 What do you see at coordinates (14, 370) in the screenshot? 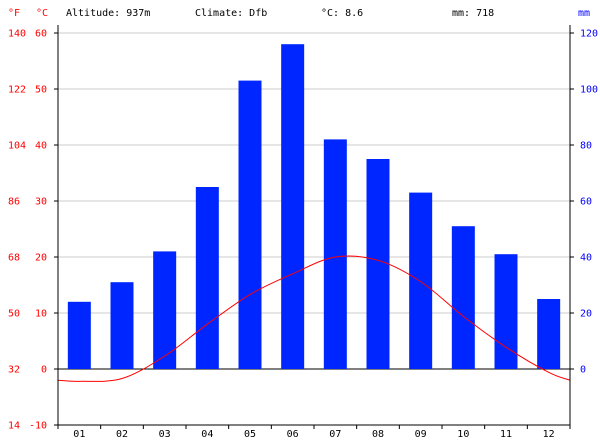
I see `fahrenheit-tick-label: 32` at bounding box center [14, 370].